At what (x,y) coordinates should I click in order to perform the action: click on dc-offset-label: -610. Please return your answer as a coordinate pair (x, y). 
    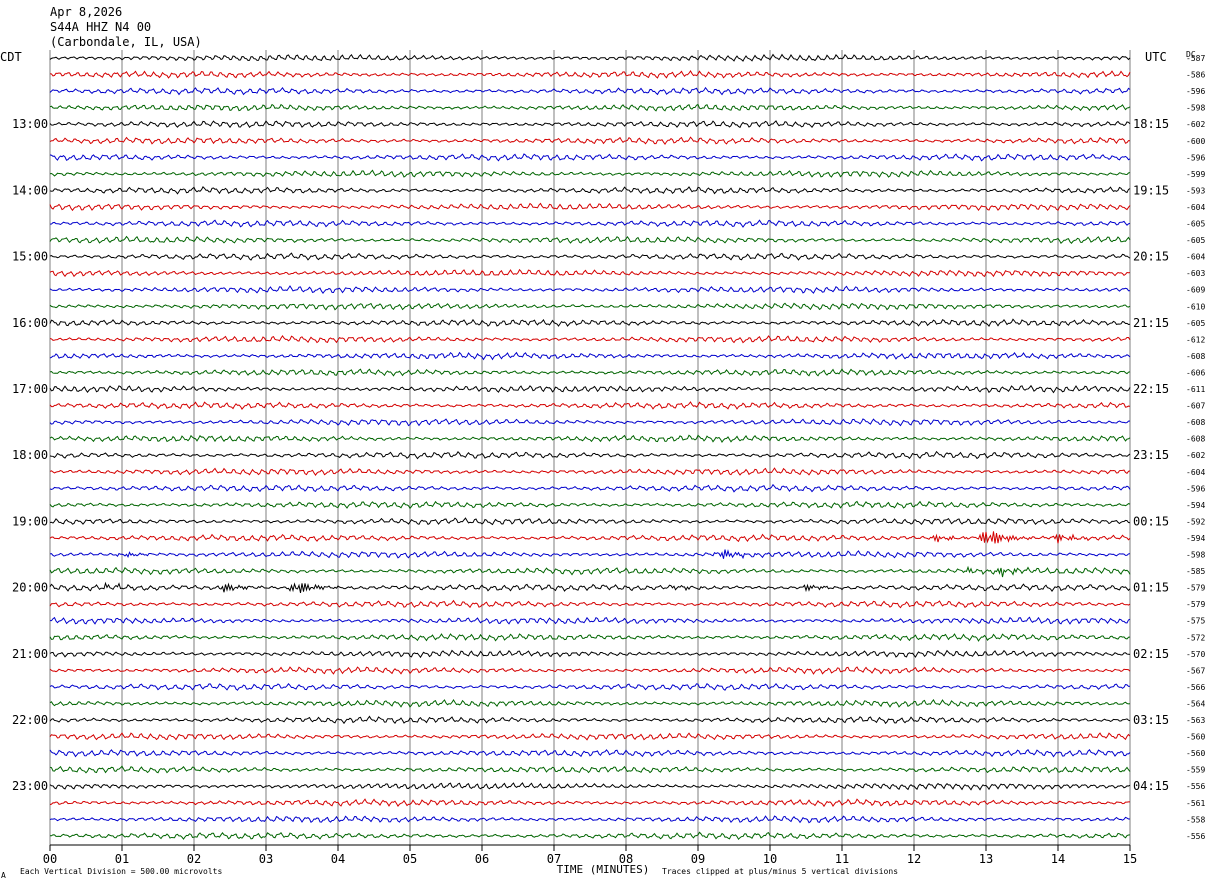
    Looking at the image, I should click on (1195, 306).